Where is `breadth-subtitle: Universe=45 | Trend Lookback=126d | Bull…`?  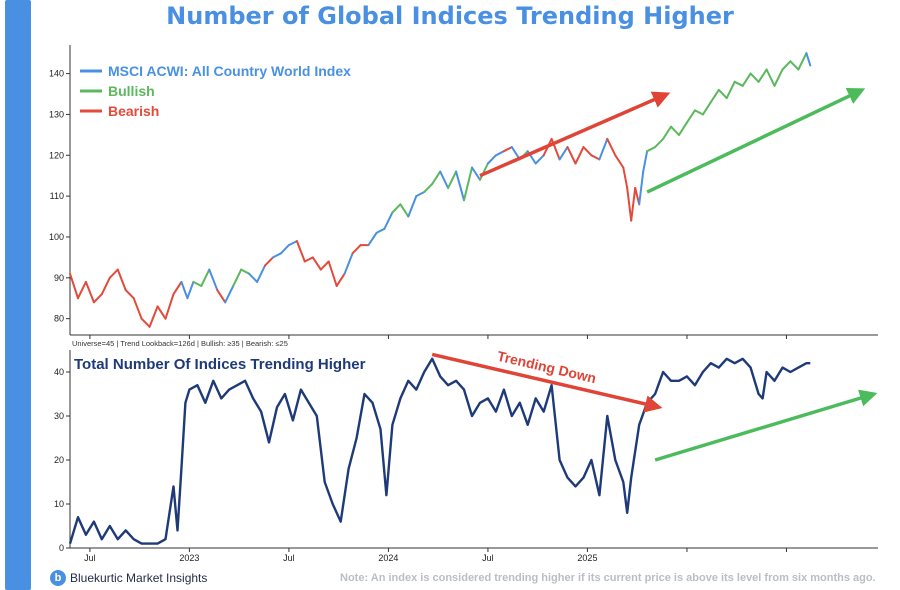
breadth-subtitle: Universe=45 | Trend Lookback=126d | Bull… is located at coordinates (180, 343).